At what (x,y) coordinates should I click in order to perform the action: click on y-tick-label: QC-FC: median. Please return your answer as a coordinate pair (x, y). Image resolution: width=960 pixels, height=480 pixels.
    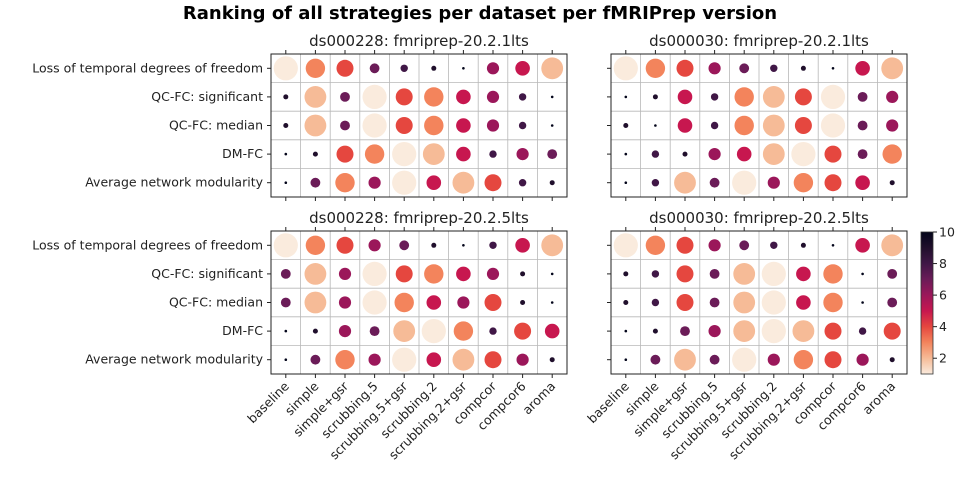
    Looking at the image, I should click on (216, 302).